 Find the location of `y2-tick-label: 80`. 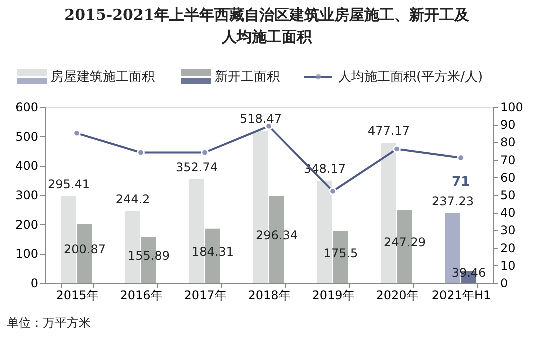

y2-tick-label: 80 is located at coordinates (508, 143).